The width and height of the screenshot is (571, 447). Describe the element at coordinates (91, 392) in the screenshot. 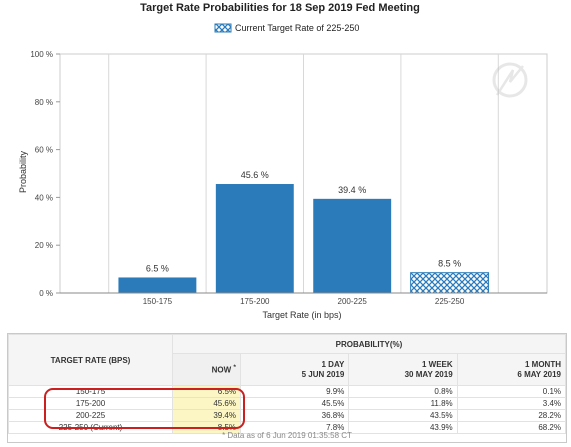

I see `rate-cell: 150-175` at that location.